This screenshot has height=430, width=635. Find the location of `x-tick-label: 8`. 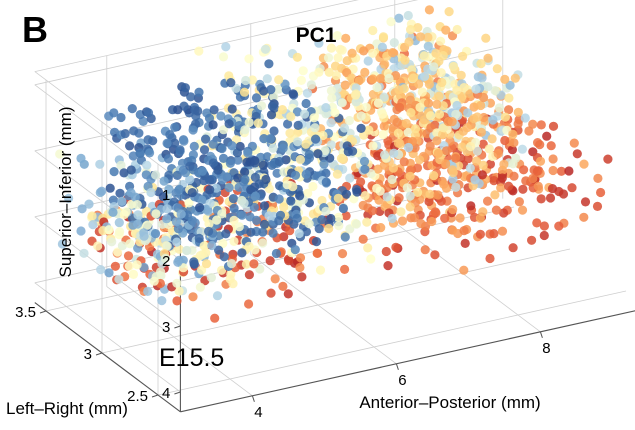

x-tick-label: 8 is located at coordinates (546, 348).